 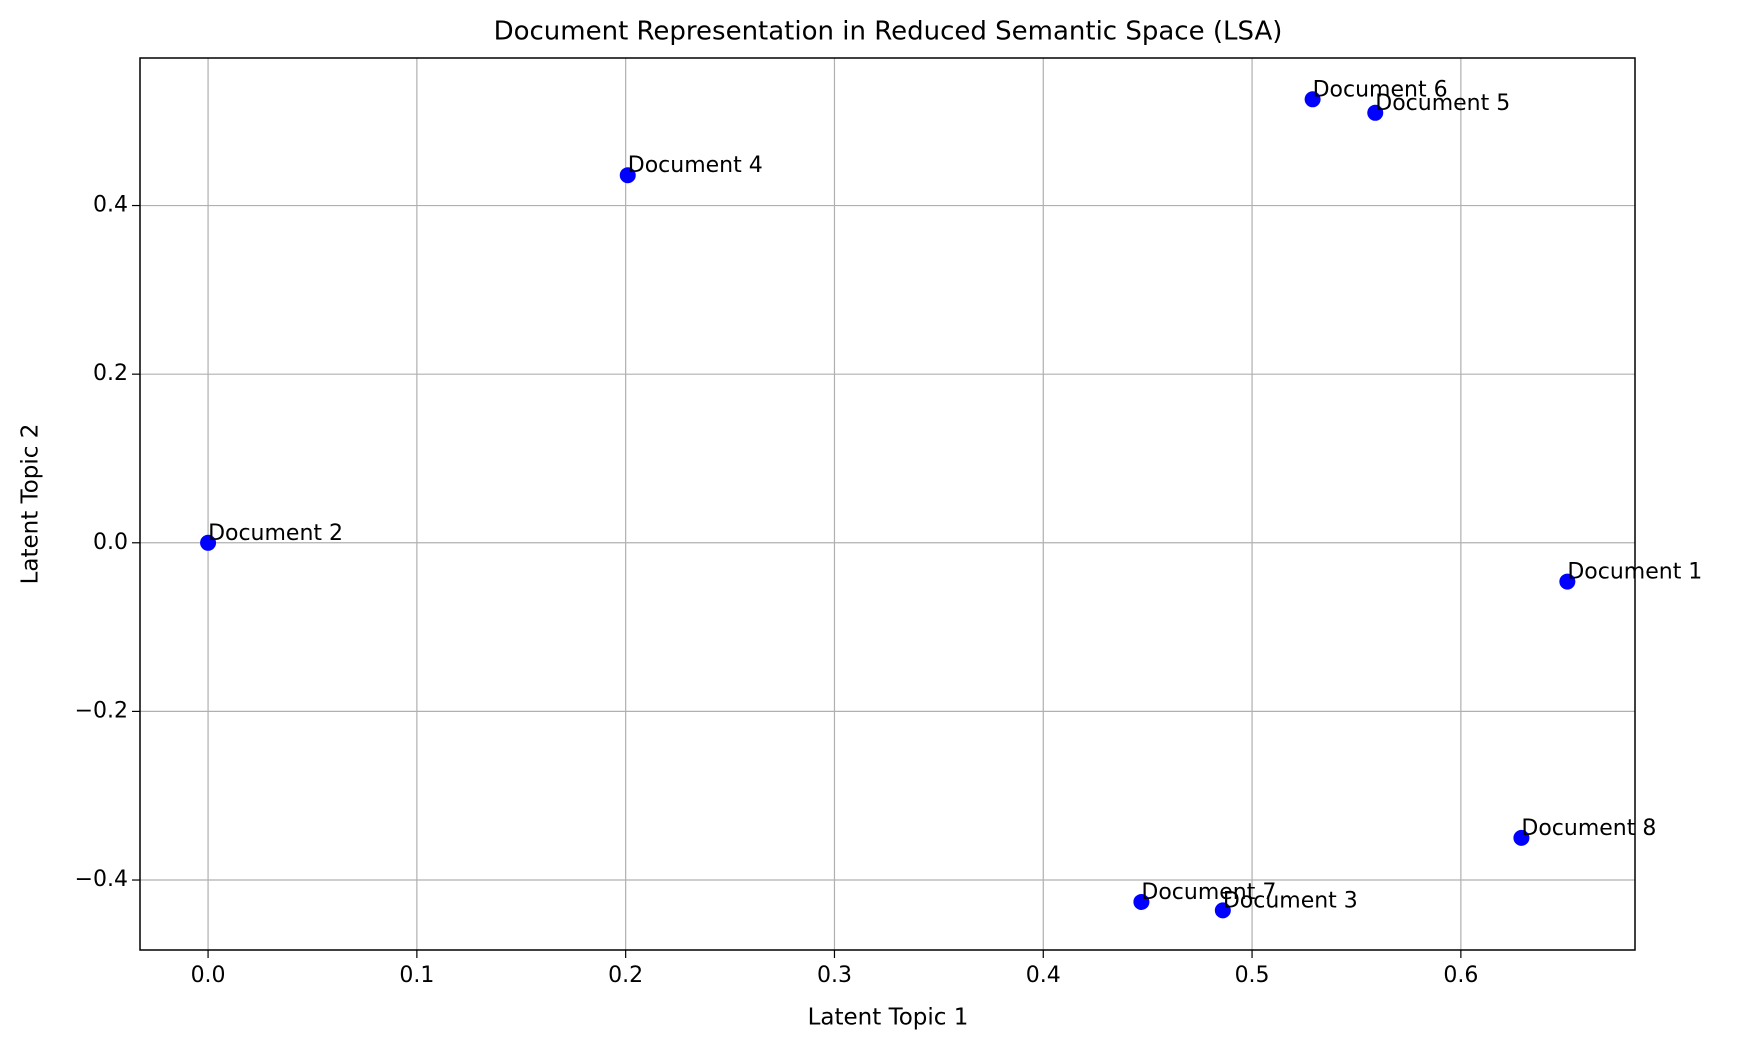 I want to click on x-tick-label: 0.1, so click(x=416, y=975).